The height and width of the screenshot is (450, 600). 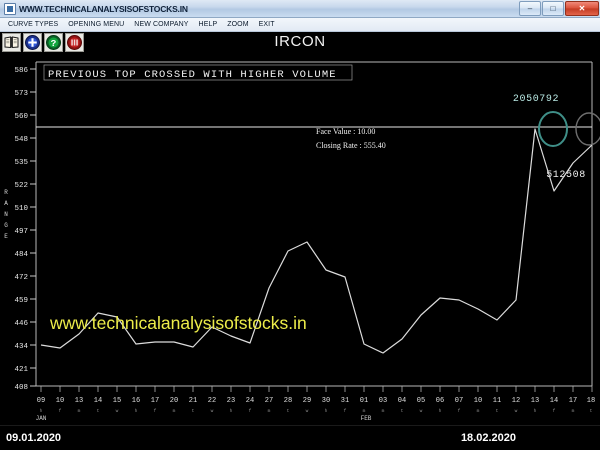 What do you see at coordinates (516, 401) in the screenshot?
I see `x-tick-label: 12` at bounding box center [516, 401].